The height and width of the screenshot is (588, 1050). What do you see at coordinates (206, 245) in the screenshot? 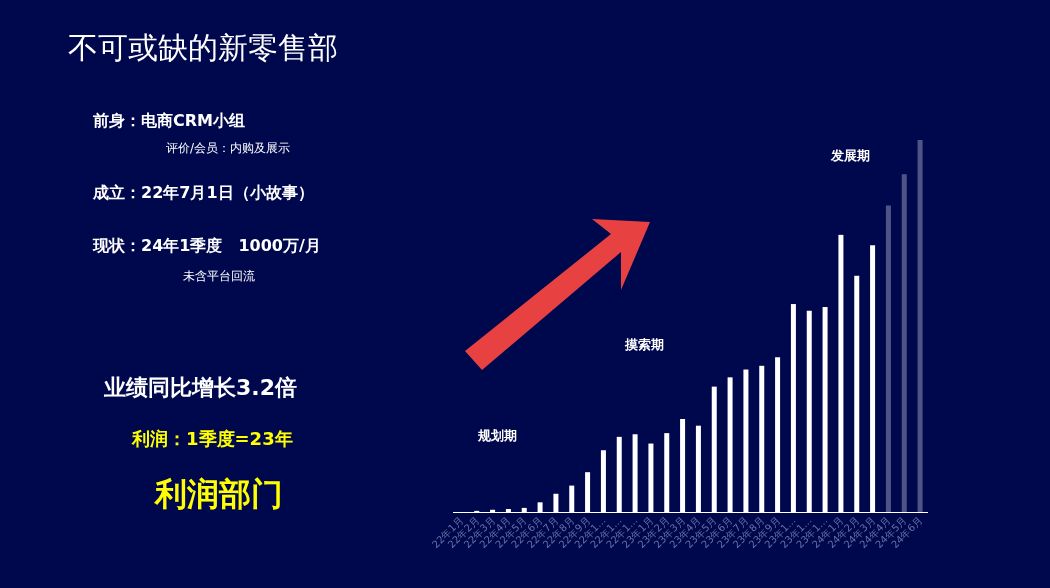
I see `text: 现状：24年1季度 1000万/月` at bounding box center [206, 245].